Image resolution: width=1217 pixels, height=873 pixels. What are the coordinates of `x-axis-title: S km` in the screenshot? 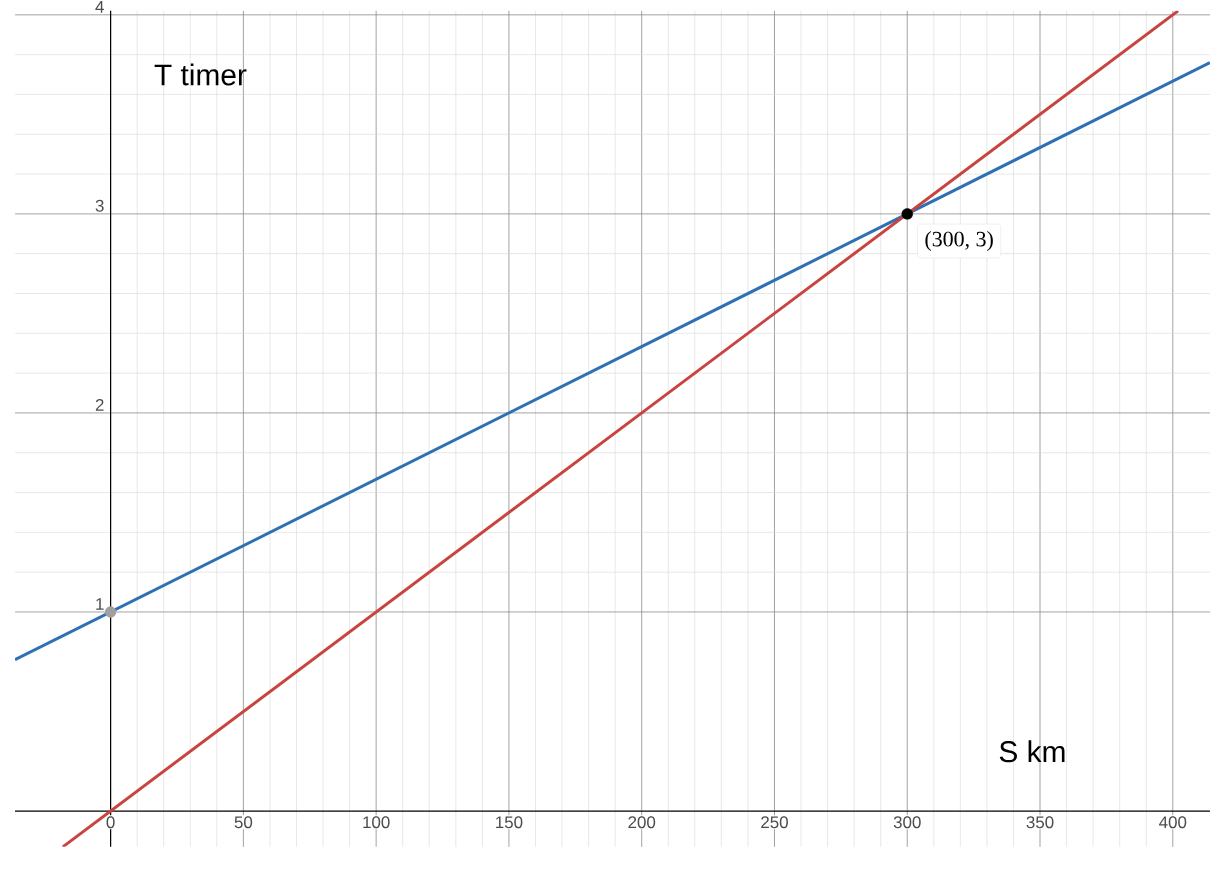 It's located at (1032, 751).